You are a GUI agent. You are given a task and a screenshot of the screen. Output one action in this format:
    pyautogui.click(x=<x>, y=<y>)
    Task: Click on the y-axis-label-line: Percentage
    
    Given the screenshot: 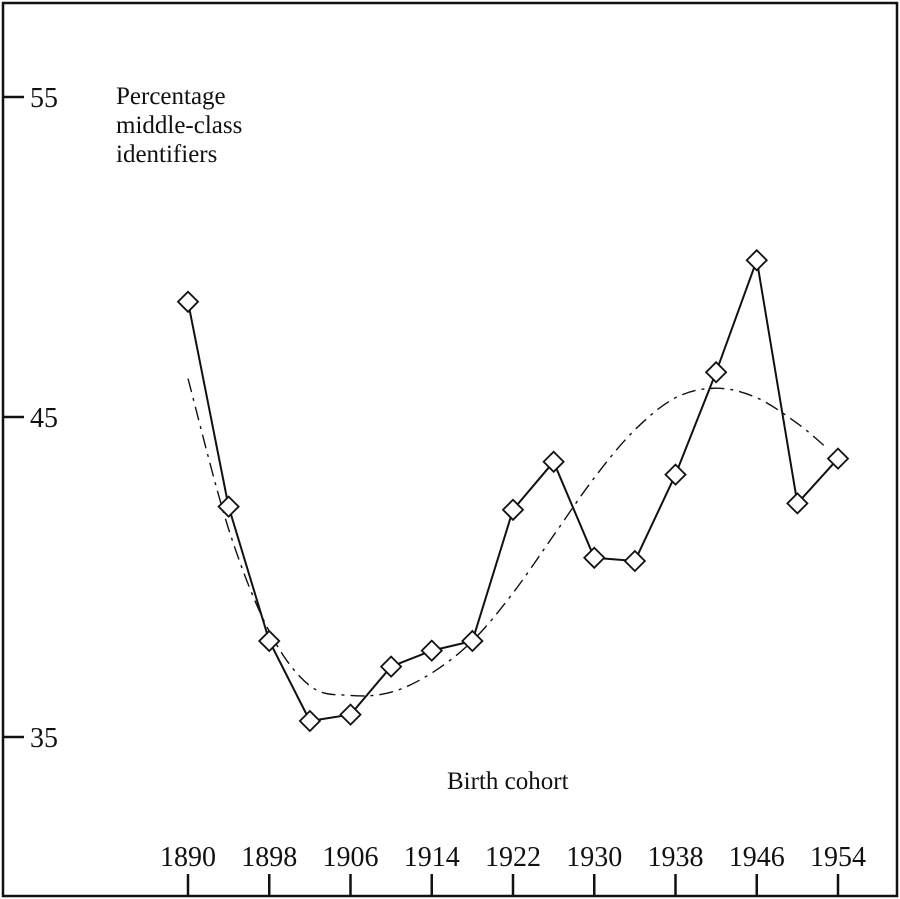 What is the action you would take?
    pyautogui.click(x=171, y=96)
    